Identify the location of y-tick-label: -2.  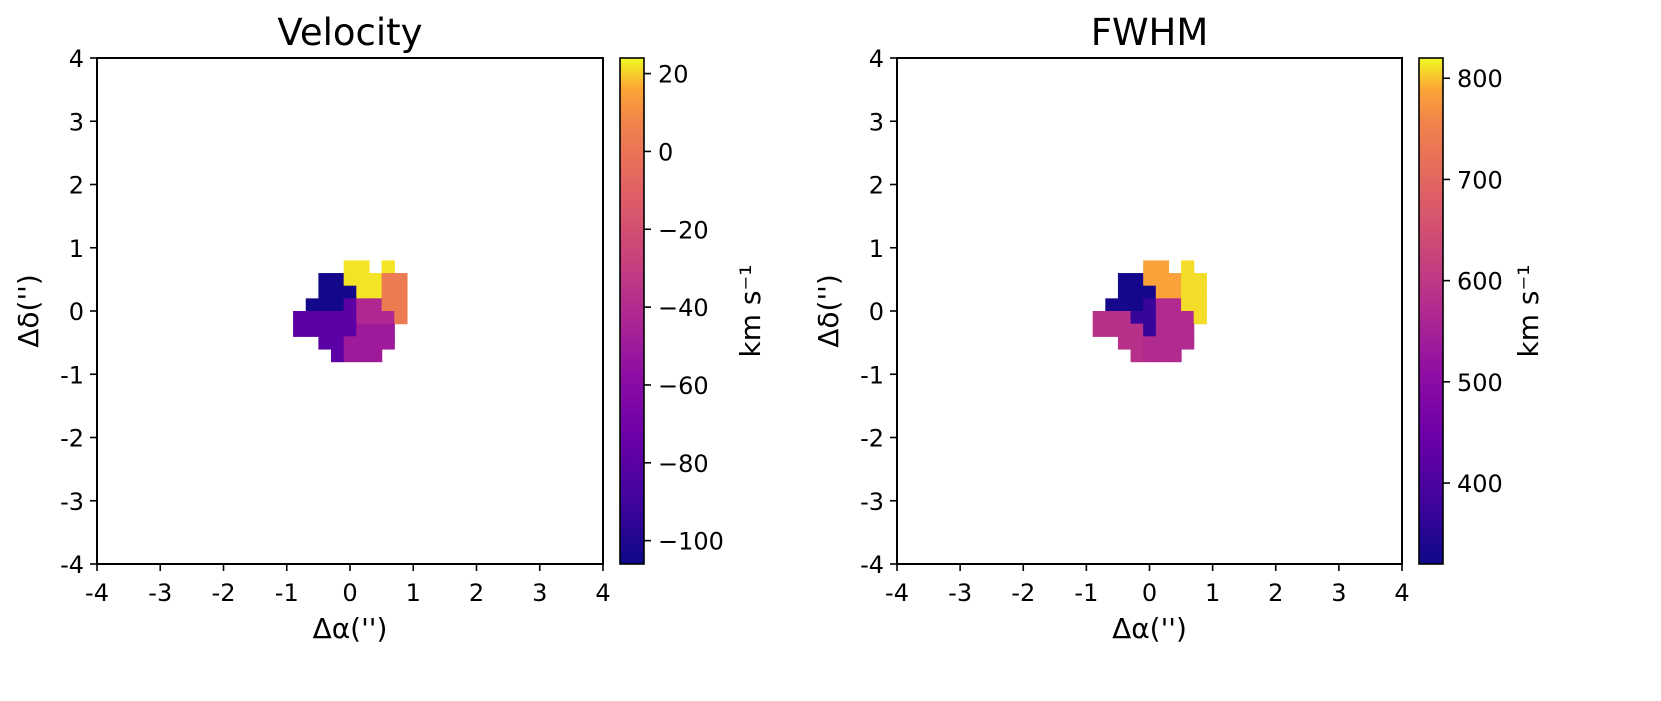
(872, 439).